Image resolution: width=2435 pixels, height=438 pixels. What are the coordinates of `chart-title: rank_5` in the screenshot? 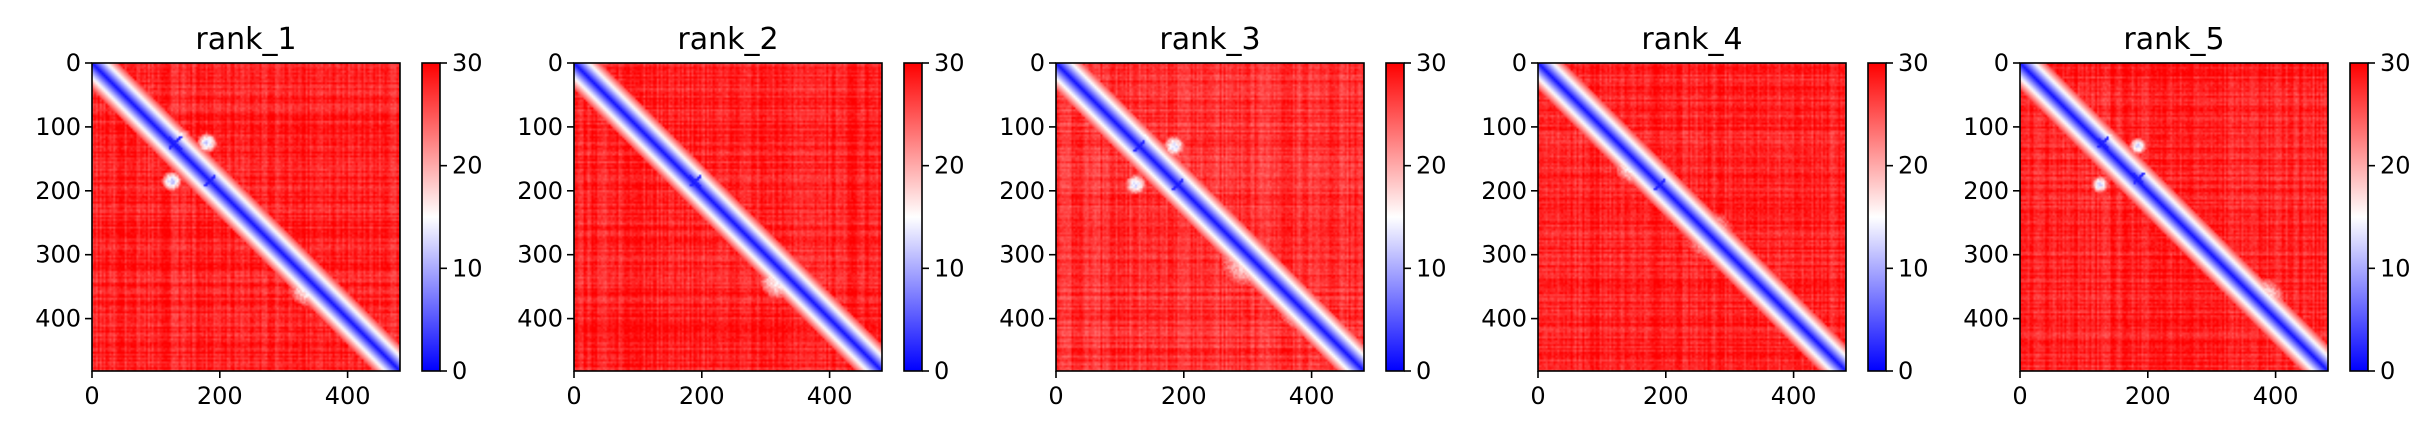 It's located at (2173, 39).